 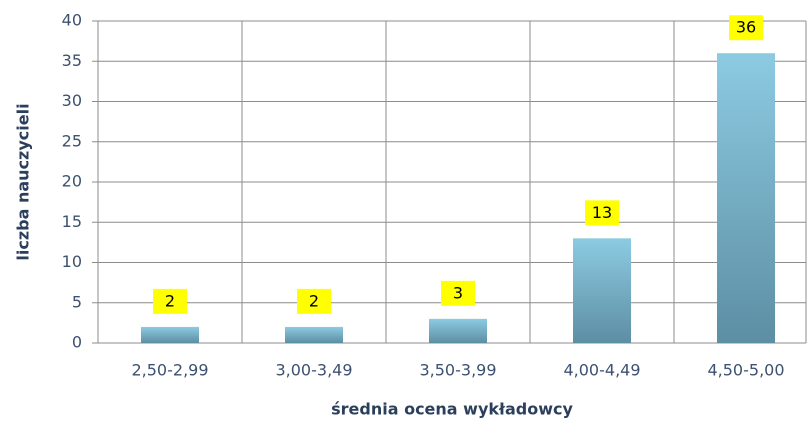 I want to click on x-tick-label: 3,50-3,99, so click(x=457, y=370).